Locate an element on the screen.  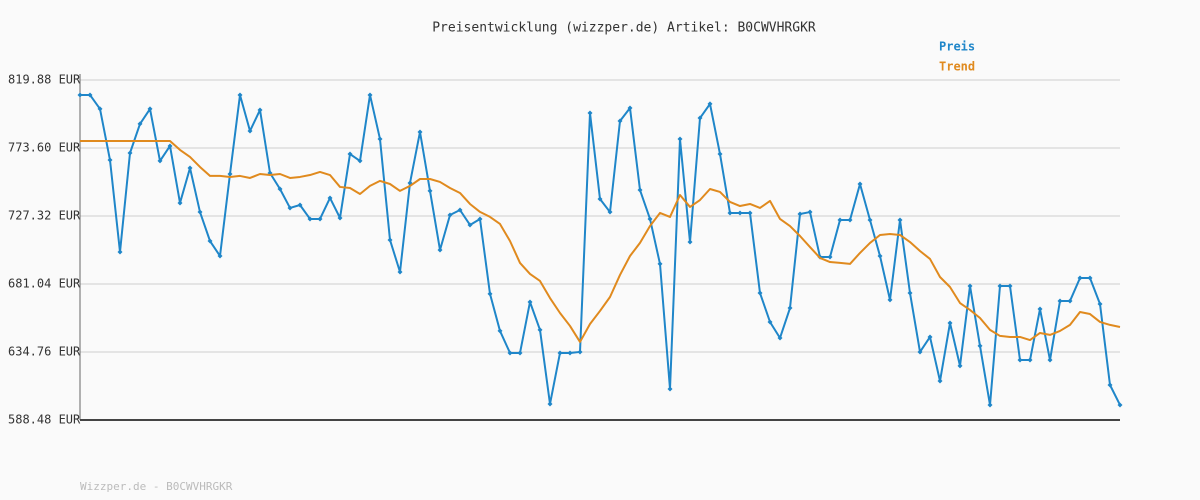
y-tick-label: 727.32 EUR is located at coordinates (44, 216).